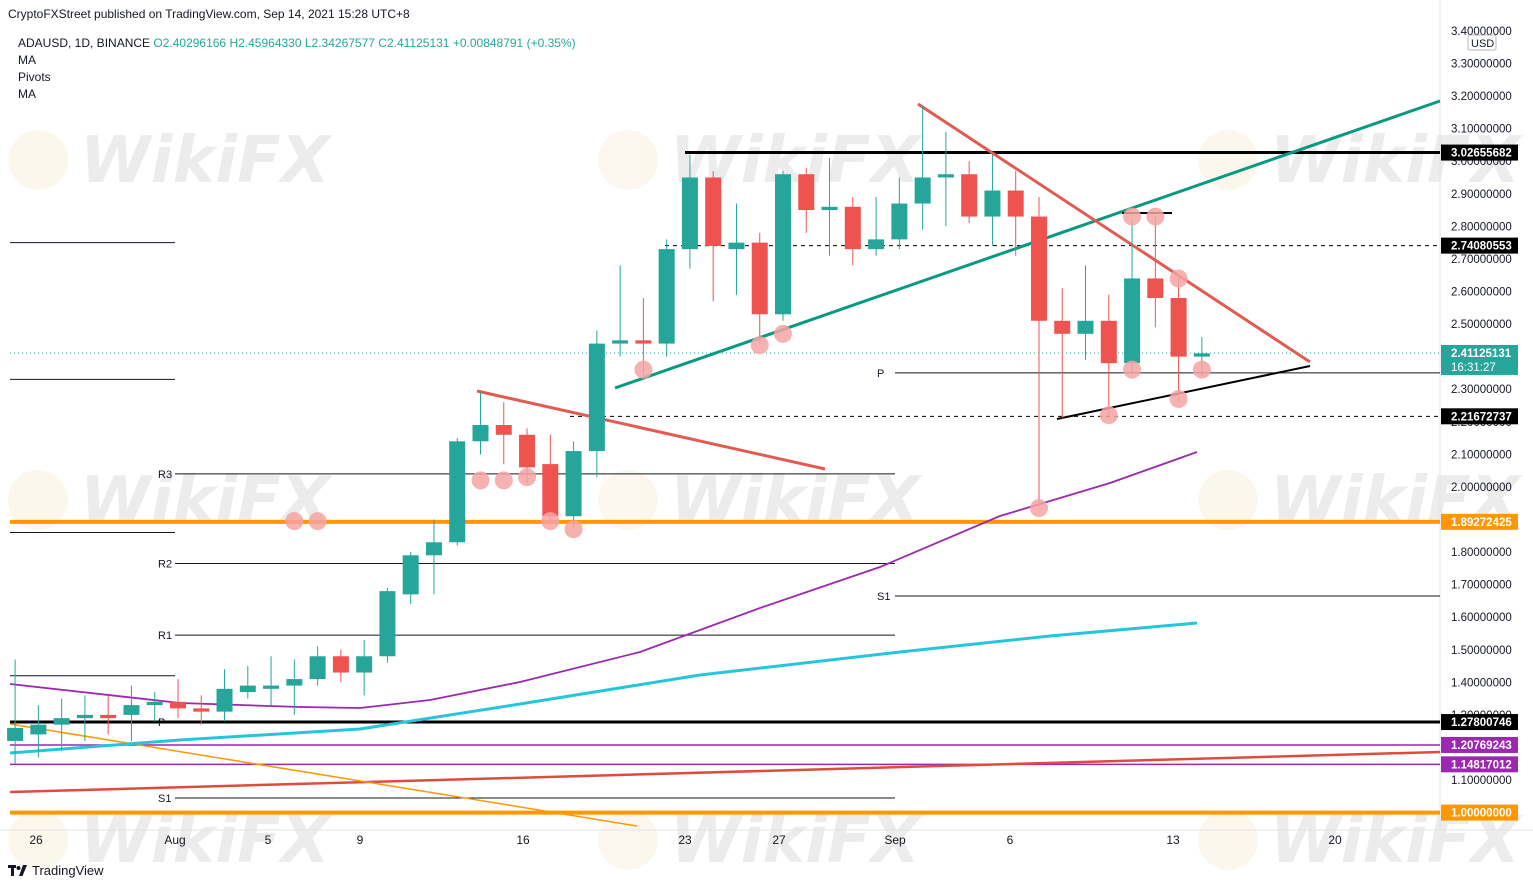 The height and width of the screenshot is (889, 1533). Describe the element at coordinates (1482, 44) in the screenshot. I see `currency-label: USD` at that location.